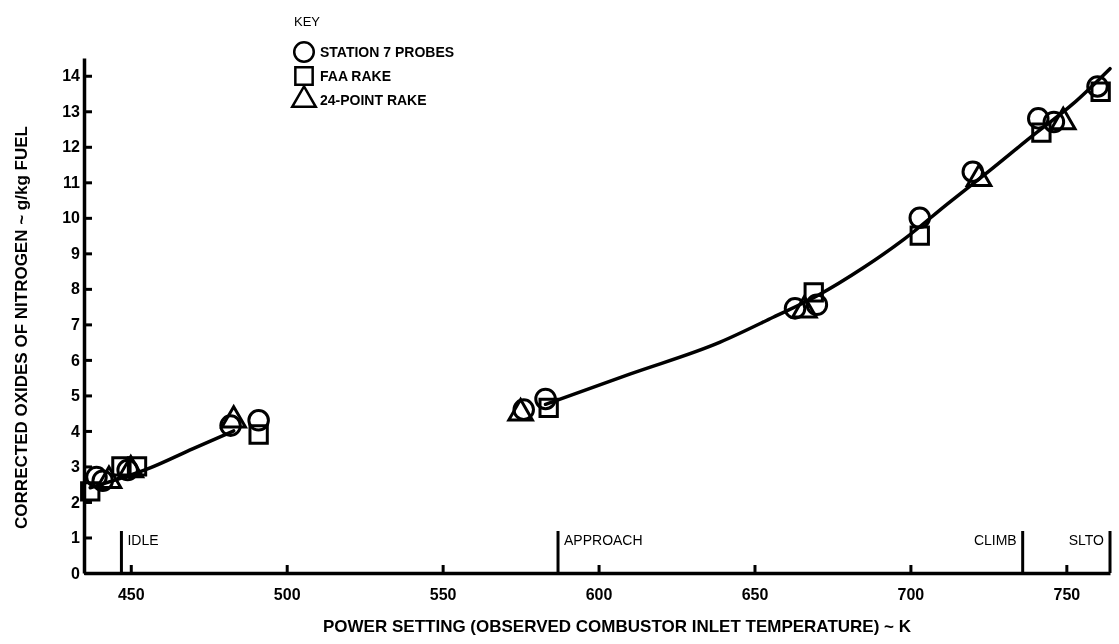  What do you see at coordinates (143, 540) in the screenshot?
I see `ref-line-label: IDLE` at bounding box center [143, 540].